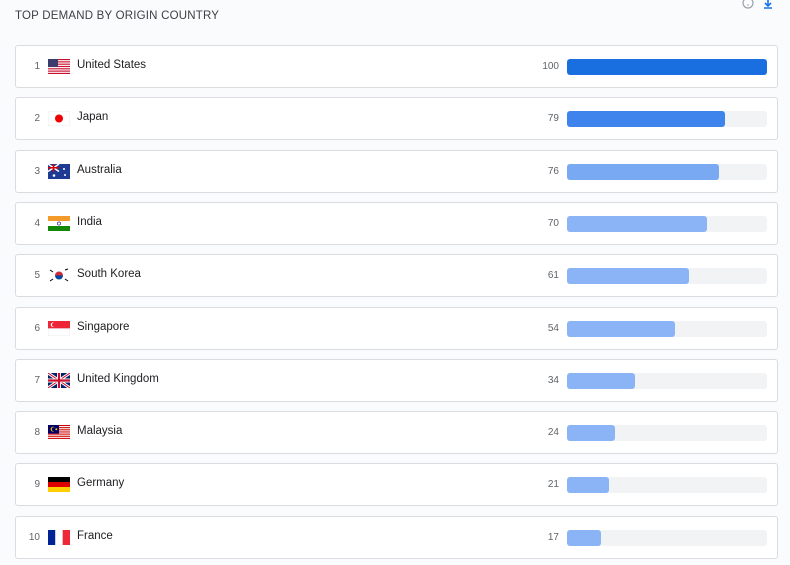  What do you see at coordinates (118, 378) in the screenshot?
I see `country-name: United Kingdom` at bounding box center [118, 378].